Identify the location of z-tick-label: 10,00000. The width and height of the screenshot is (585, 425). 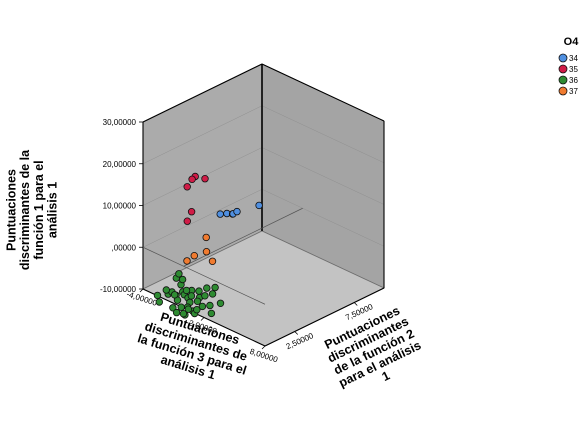
(120, 206).